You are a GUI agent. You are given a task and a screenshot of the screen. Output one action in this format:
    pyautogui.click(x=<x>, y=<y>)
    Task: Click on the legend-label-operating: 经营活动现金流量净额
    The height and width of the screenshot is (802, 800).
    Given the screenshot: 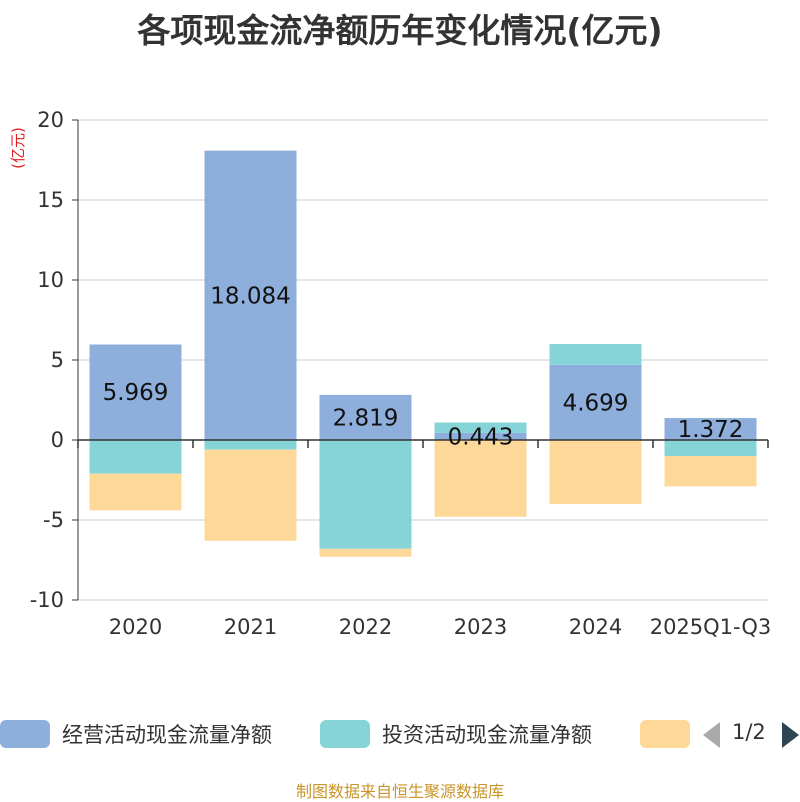 What is the action you would take?
    pyautogui.click(x=167, y=735)
    